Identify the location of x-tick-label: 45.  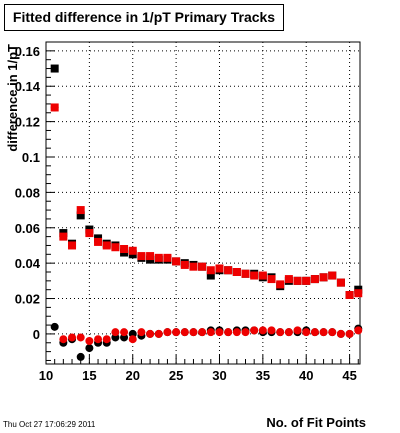
(349, 375).